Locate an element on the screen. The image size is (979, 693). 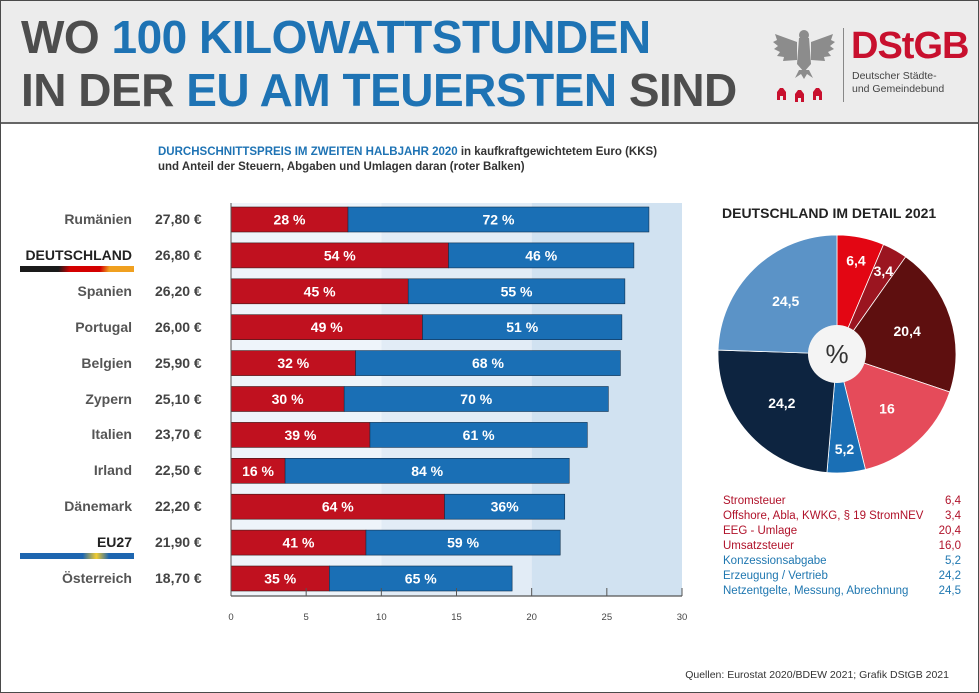
logo-sub-line: Deutscher Städte- is located at coordinates (894, 76).